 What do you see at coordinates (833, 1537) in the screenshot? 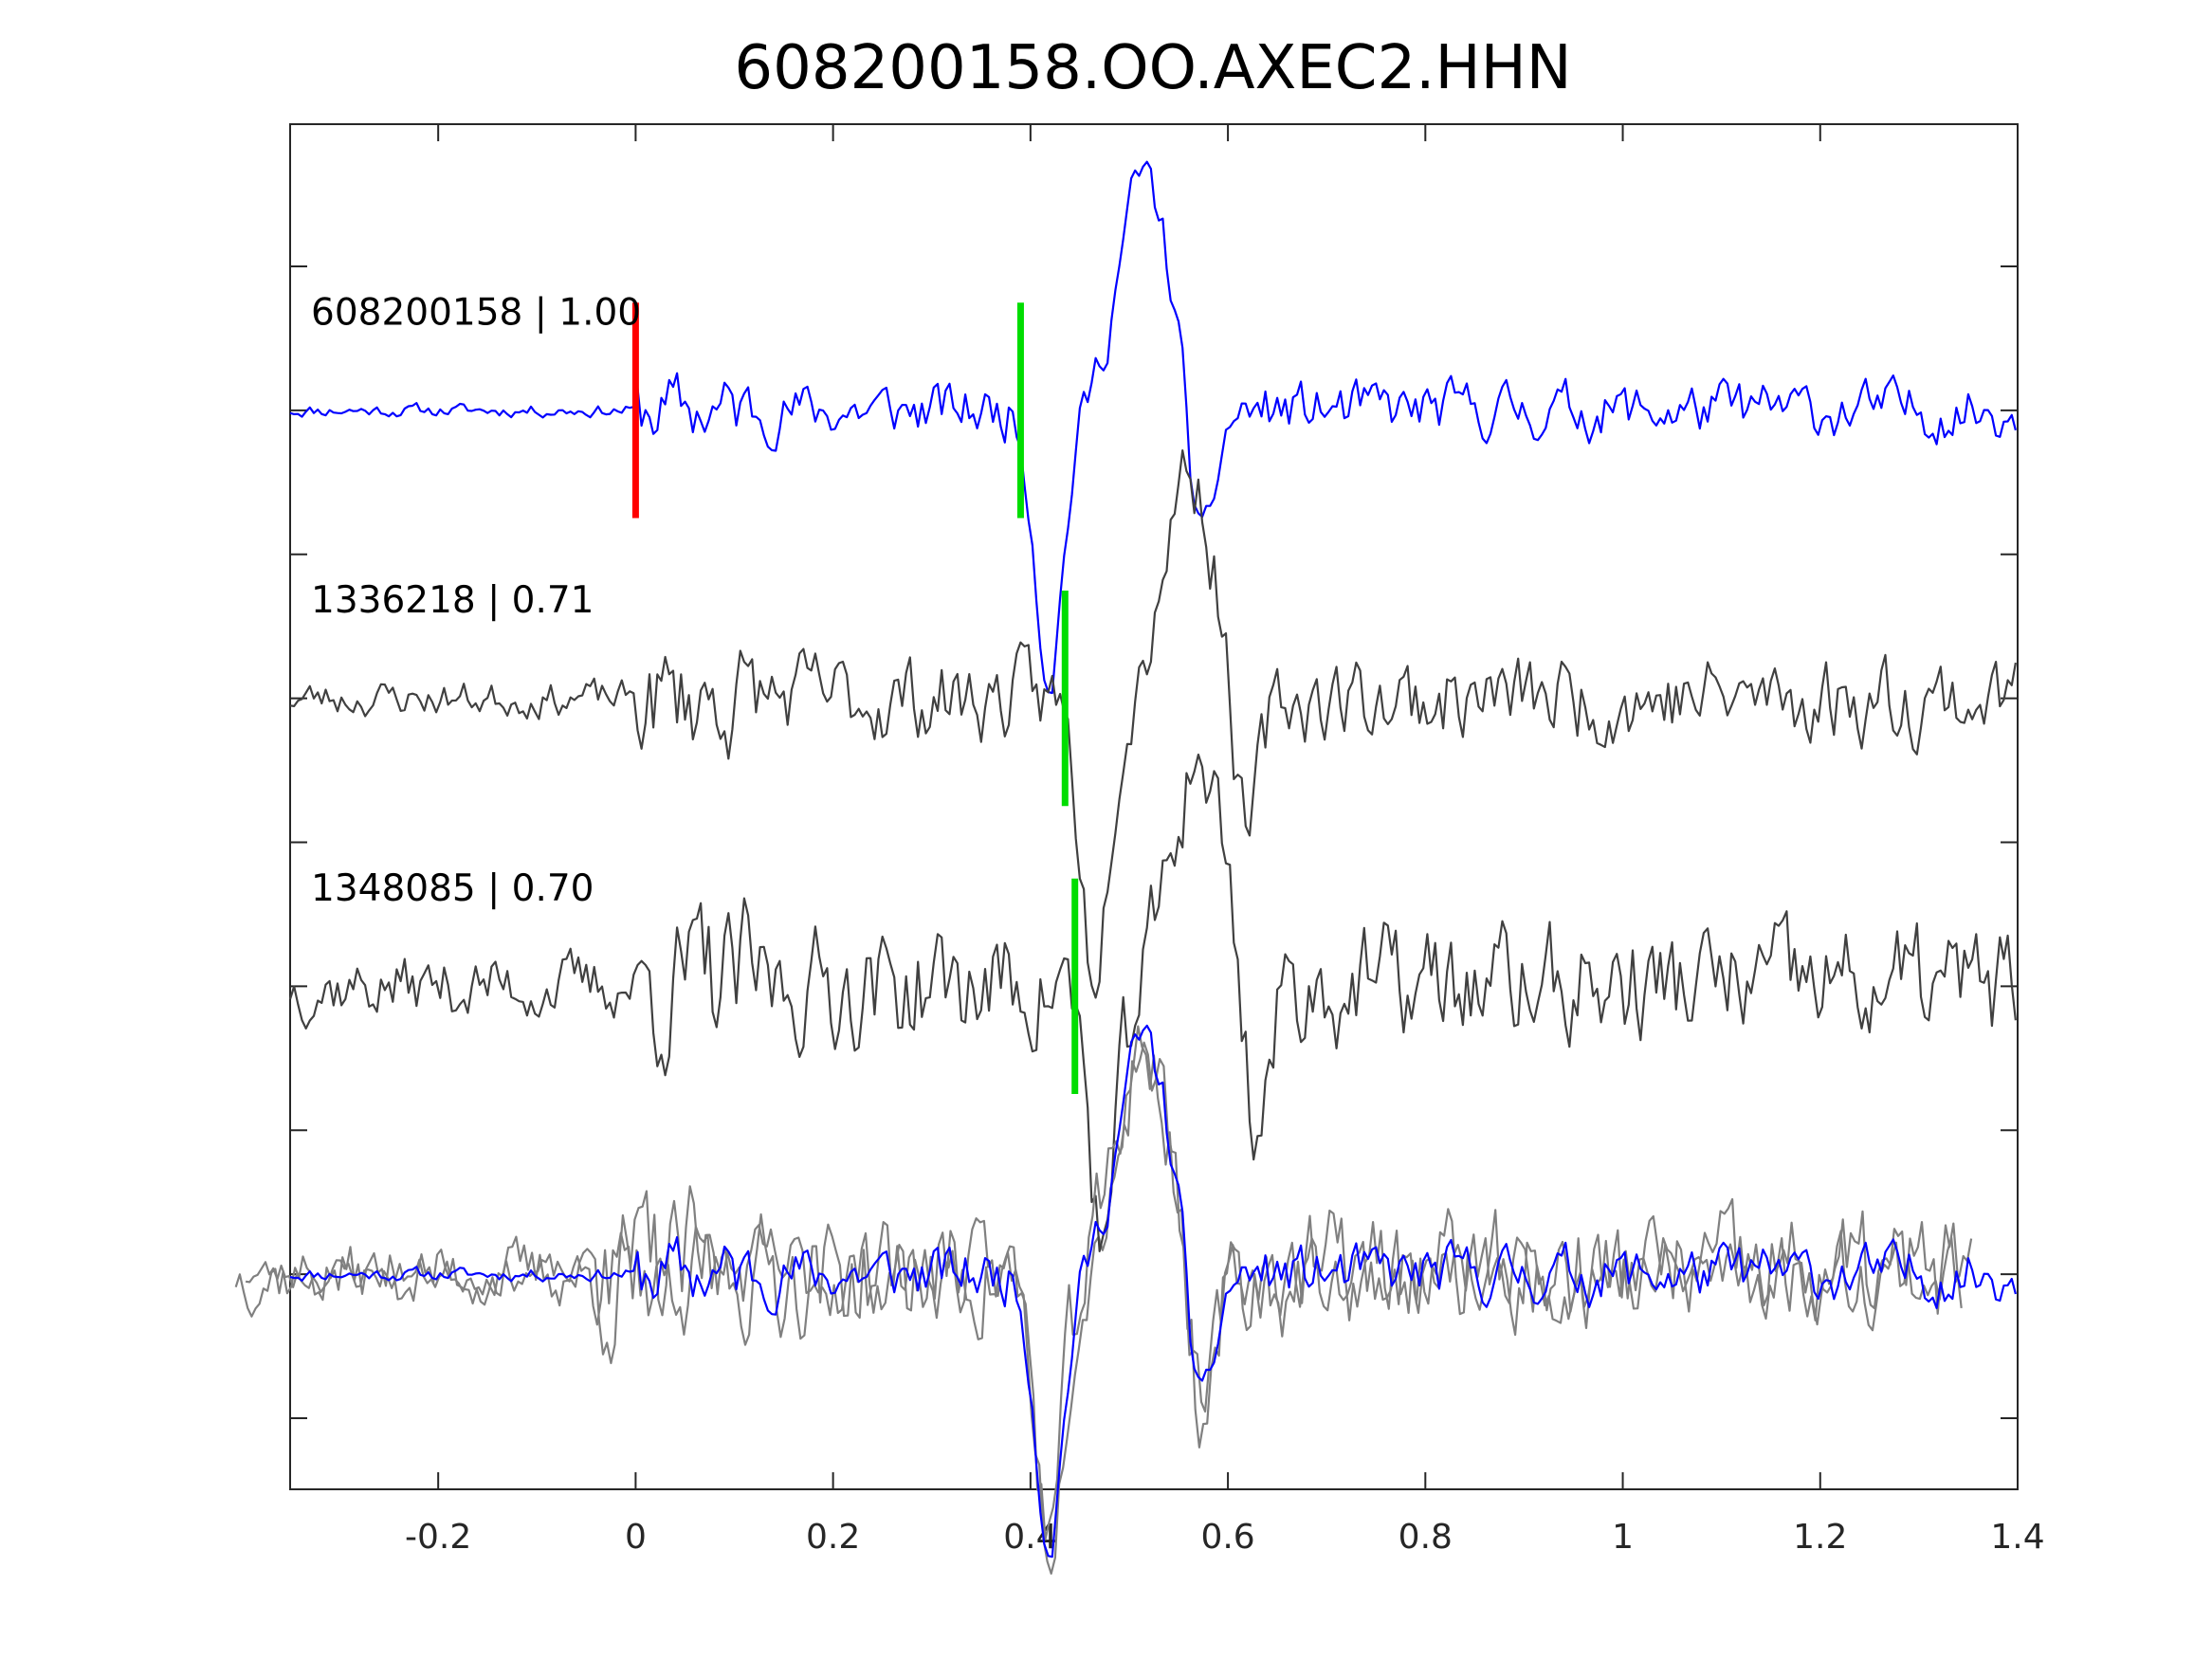
I see `x-tick-label: 0.2` at bounding box center [833, 1537].